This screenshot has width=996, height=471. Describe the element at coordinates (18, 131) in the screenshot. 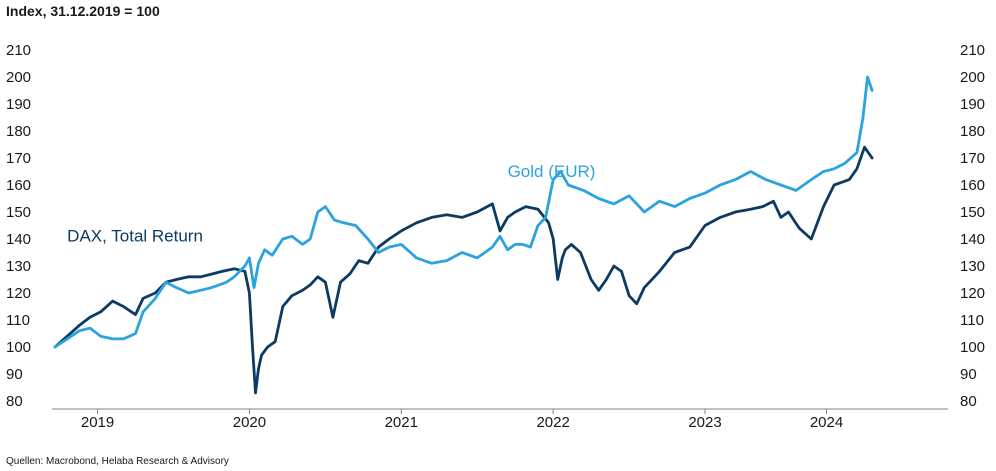

I see `y-tick-label-left: 180` at that location.